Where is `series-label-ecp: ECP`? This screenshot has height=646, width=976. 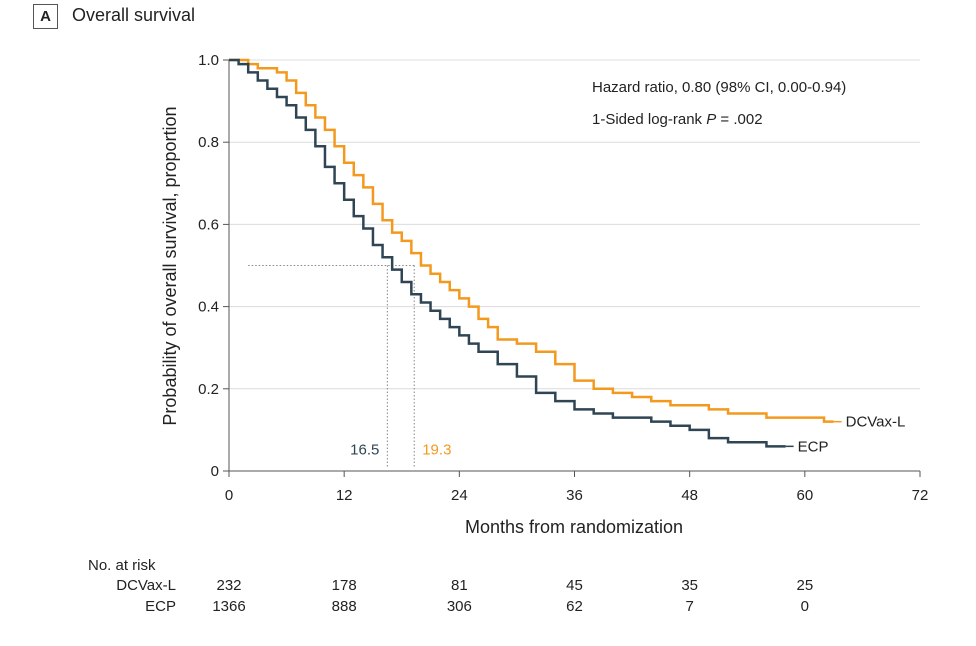
series-label-ecp: ECP is located at coordinates (813, 446).